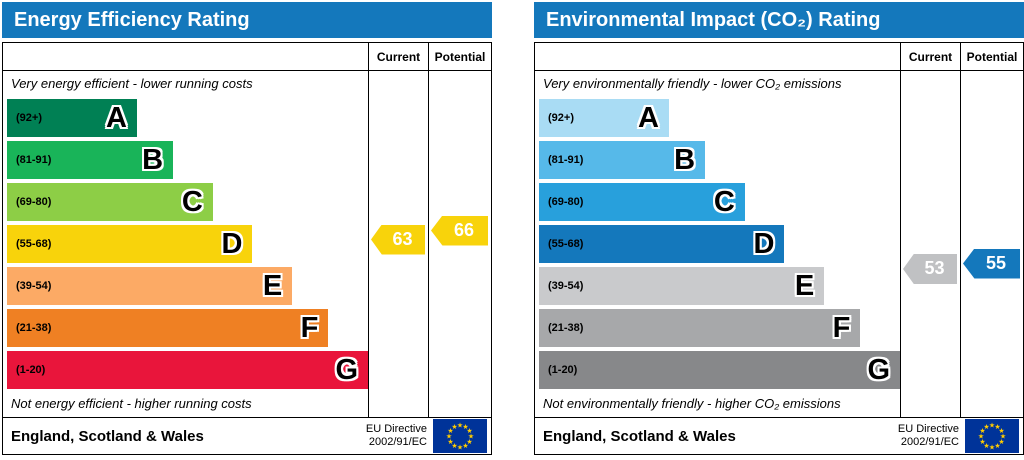 The width and height of the screenshot is (1024, 460). I want to click on band-range-label: (81-91), so click(566, 160).